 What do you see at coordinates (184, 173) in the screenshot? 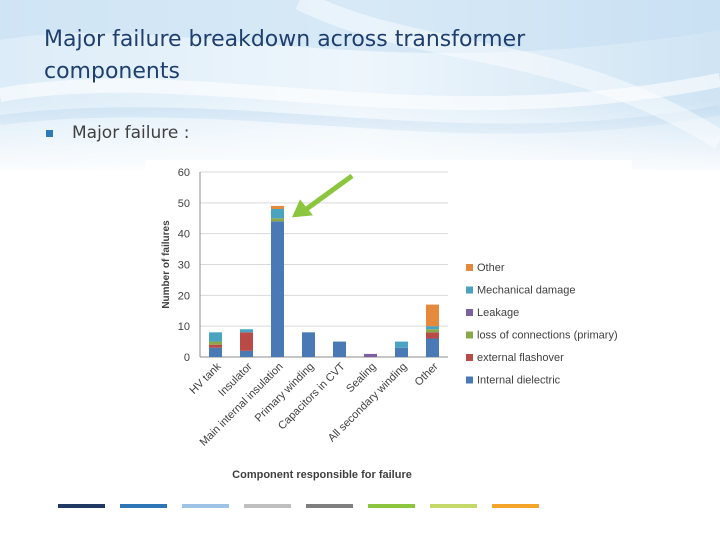
I see `y-tick-label: 60` at bounding box center [184, 173].